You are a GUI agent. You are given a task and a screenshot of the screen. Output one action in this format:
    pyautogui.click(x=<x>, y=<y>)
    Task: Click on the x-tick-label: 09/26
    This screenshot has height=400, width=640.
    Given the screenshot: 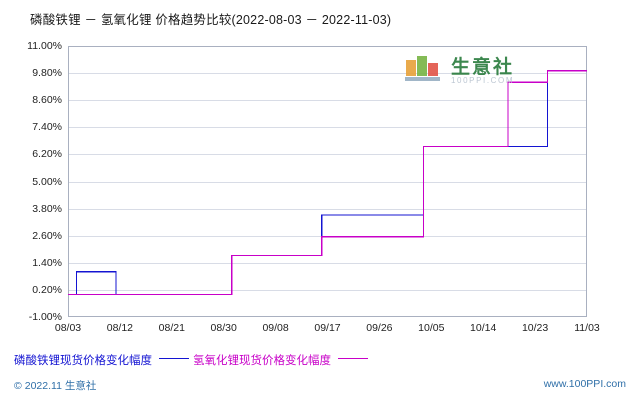 What is the action you would take?
    pyautogui.click(x=379, y=328)
    